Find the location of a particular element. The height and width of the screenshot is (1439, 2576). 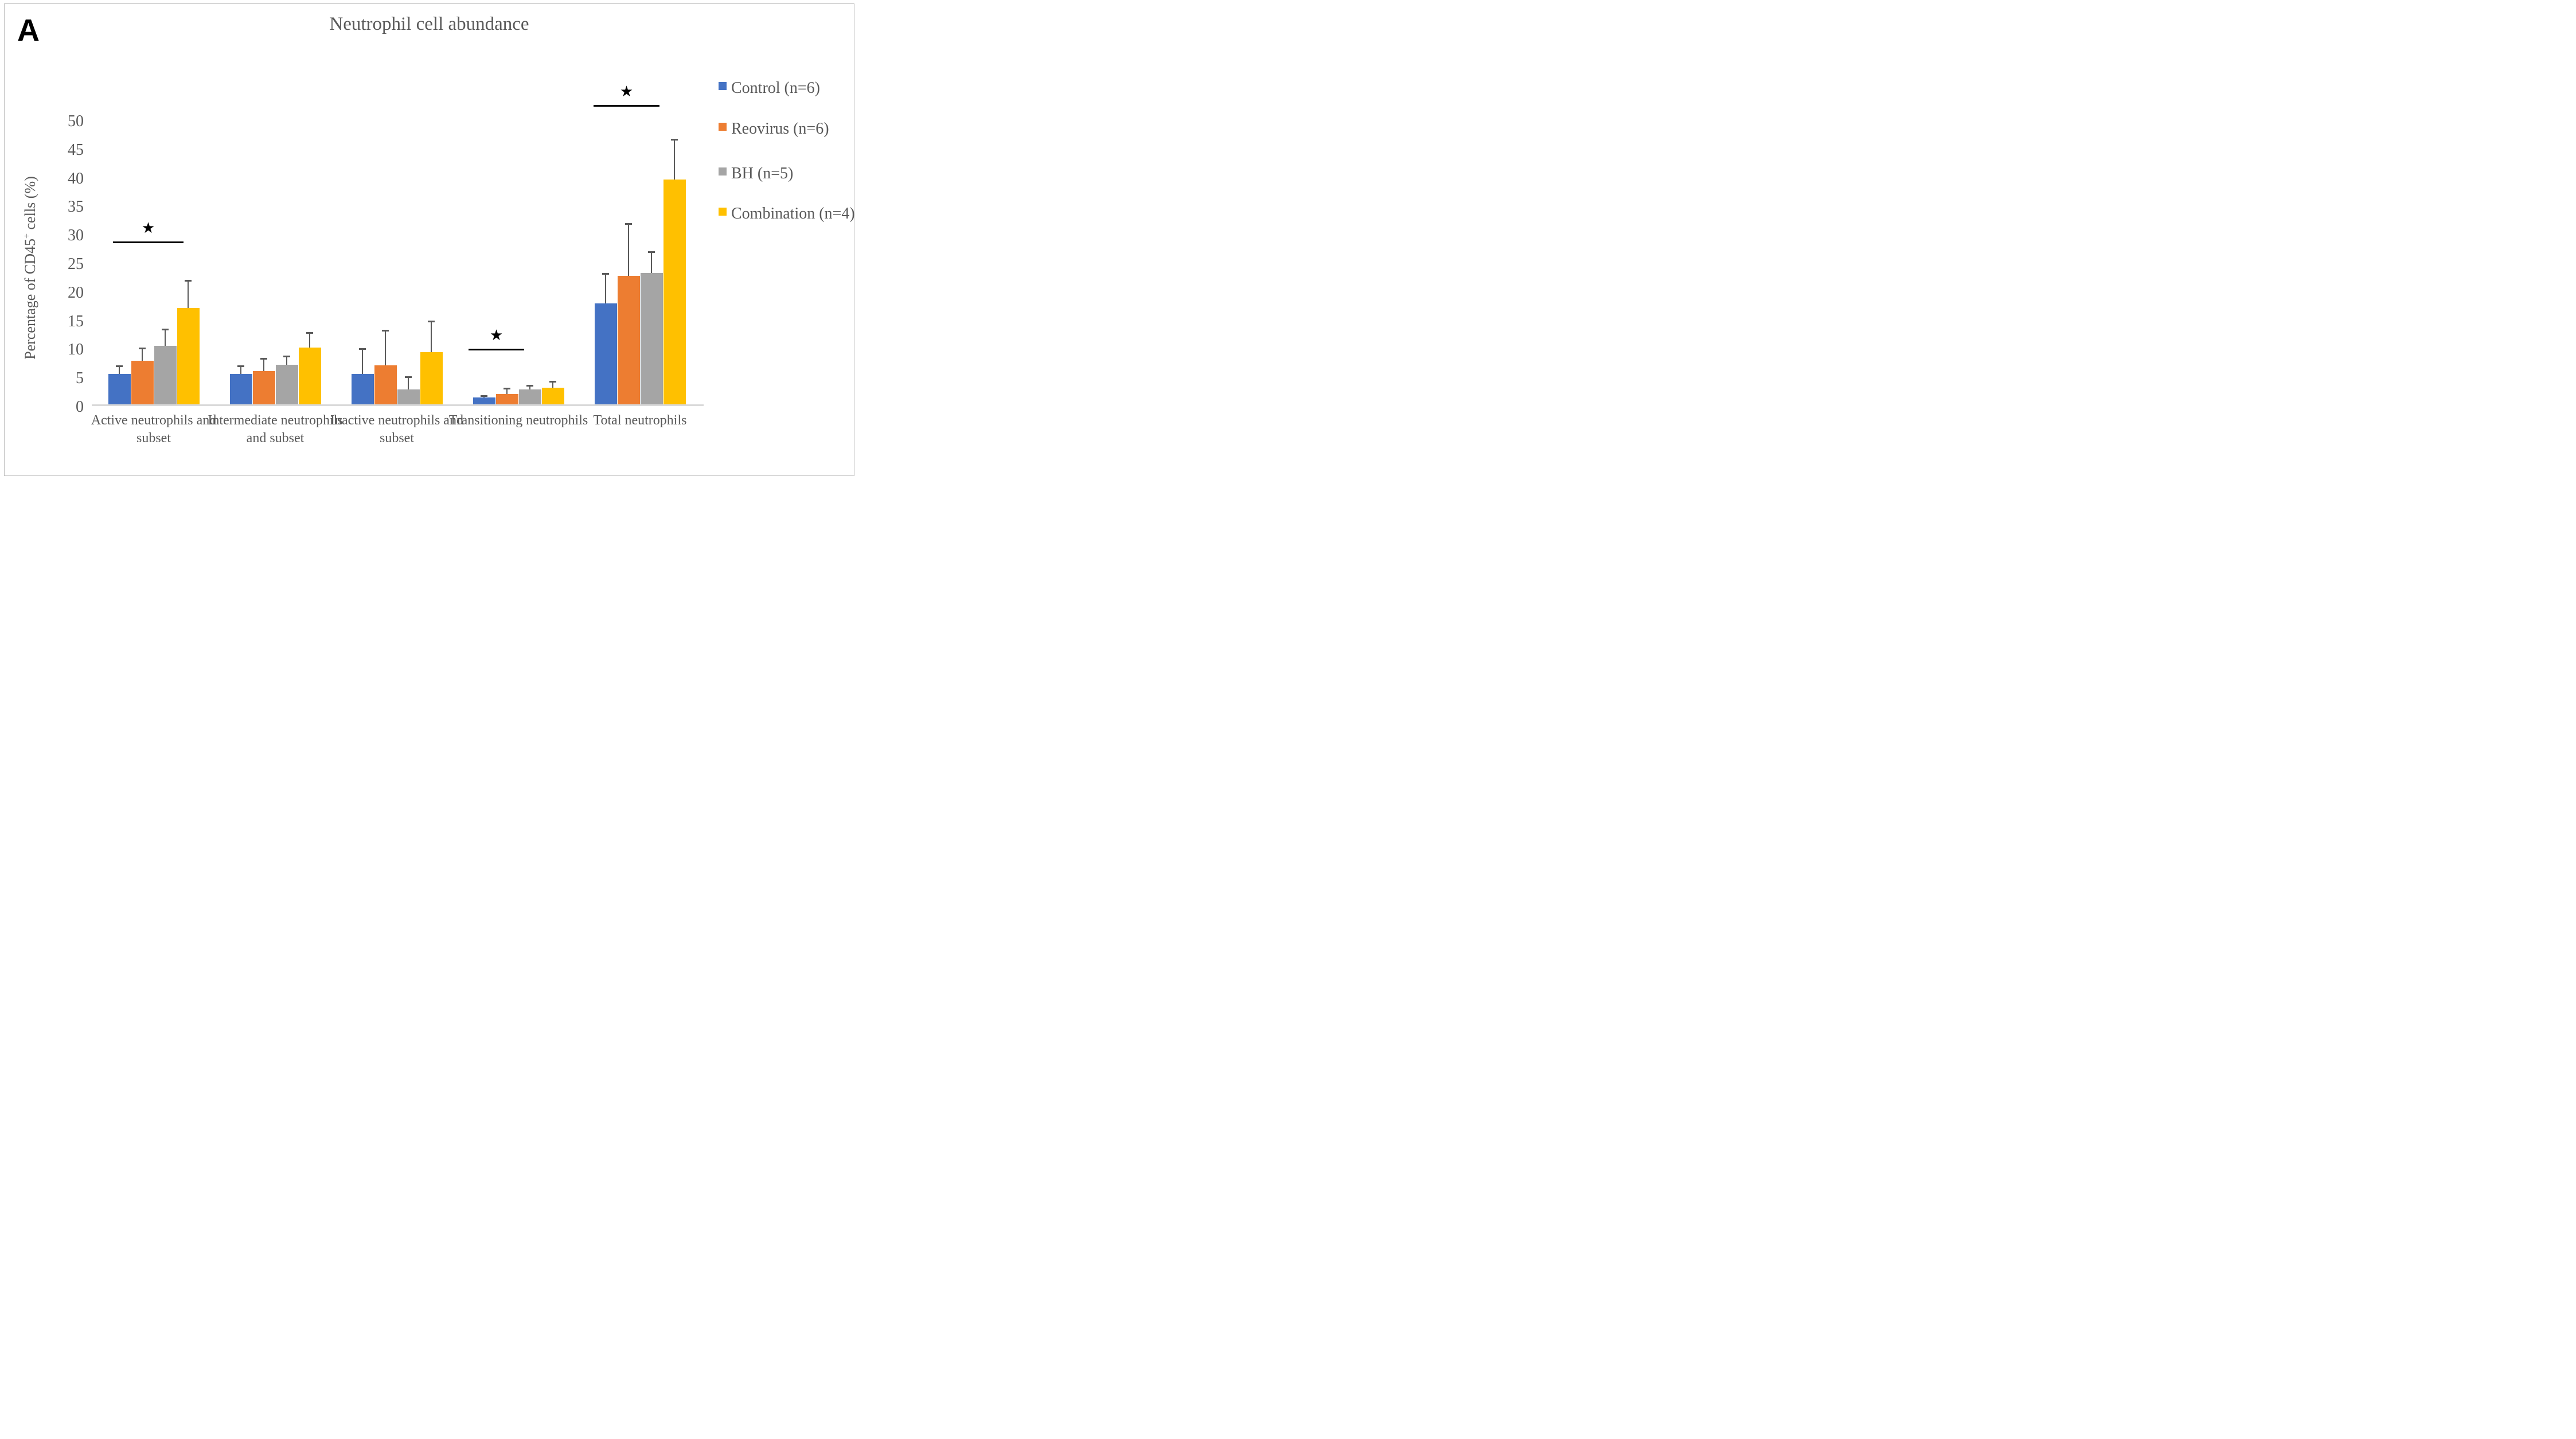

y-tick-label: 35 is located at coordinates (76, 207).